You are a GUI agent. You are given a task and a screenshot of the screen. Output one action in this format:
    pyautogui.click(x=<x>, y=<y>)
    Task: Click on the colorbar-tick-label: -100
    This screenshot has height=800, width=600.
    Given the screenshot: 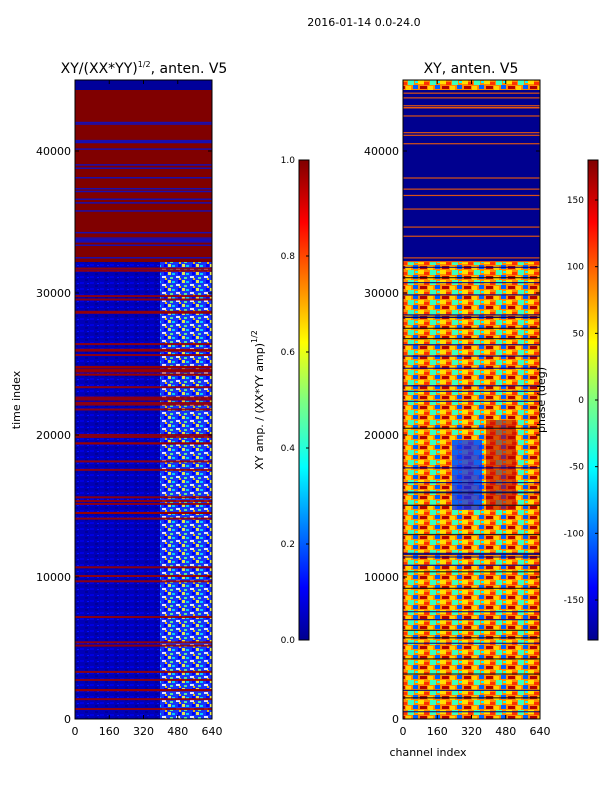 What is the action you would take?
    pyautogui.click(x=574, y=534)
    